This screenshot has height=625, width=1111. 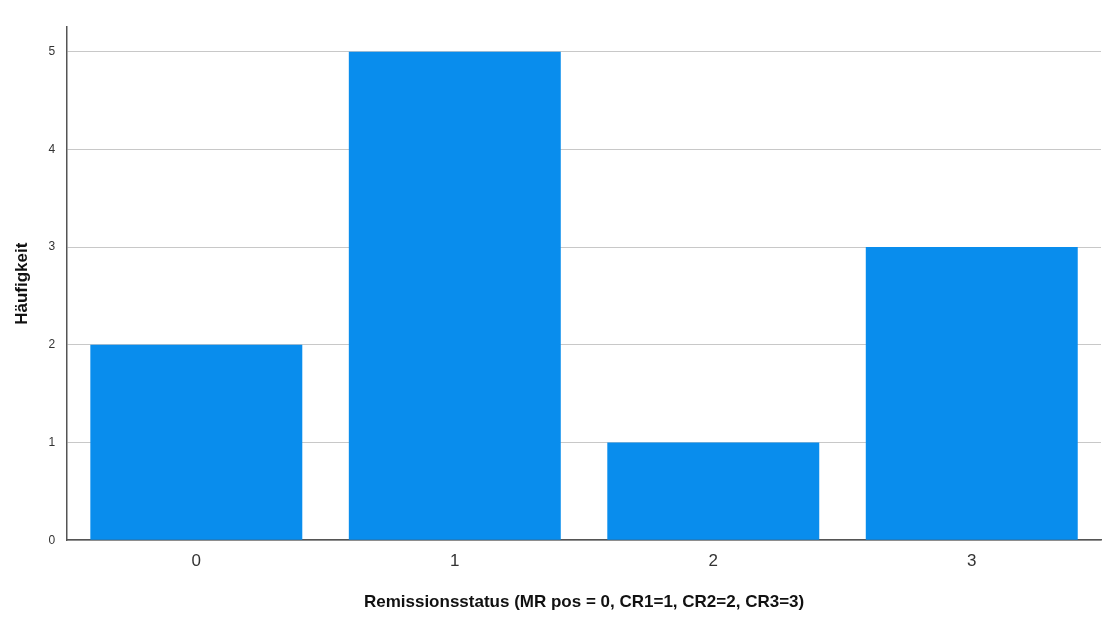 What do you see at coordinates (713, 561) in the screenshot?
I see `x-tick-label: 2` at bounding box center [713, 561].